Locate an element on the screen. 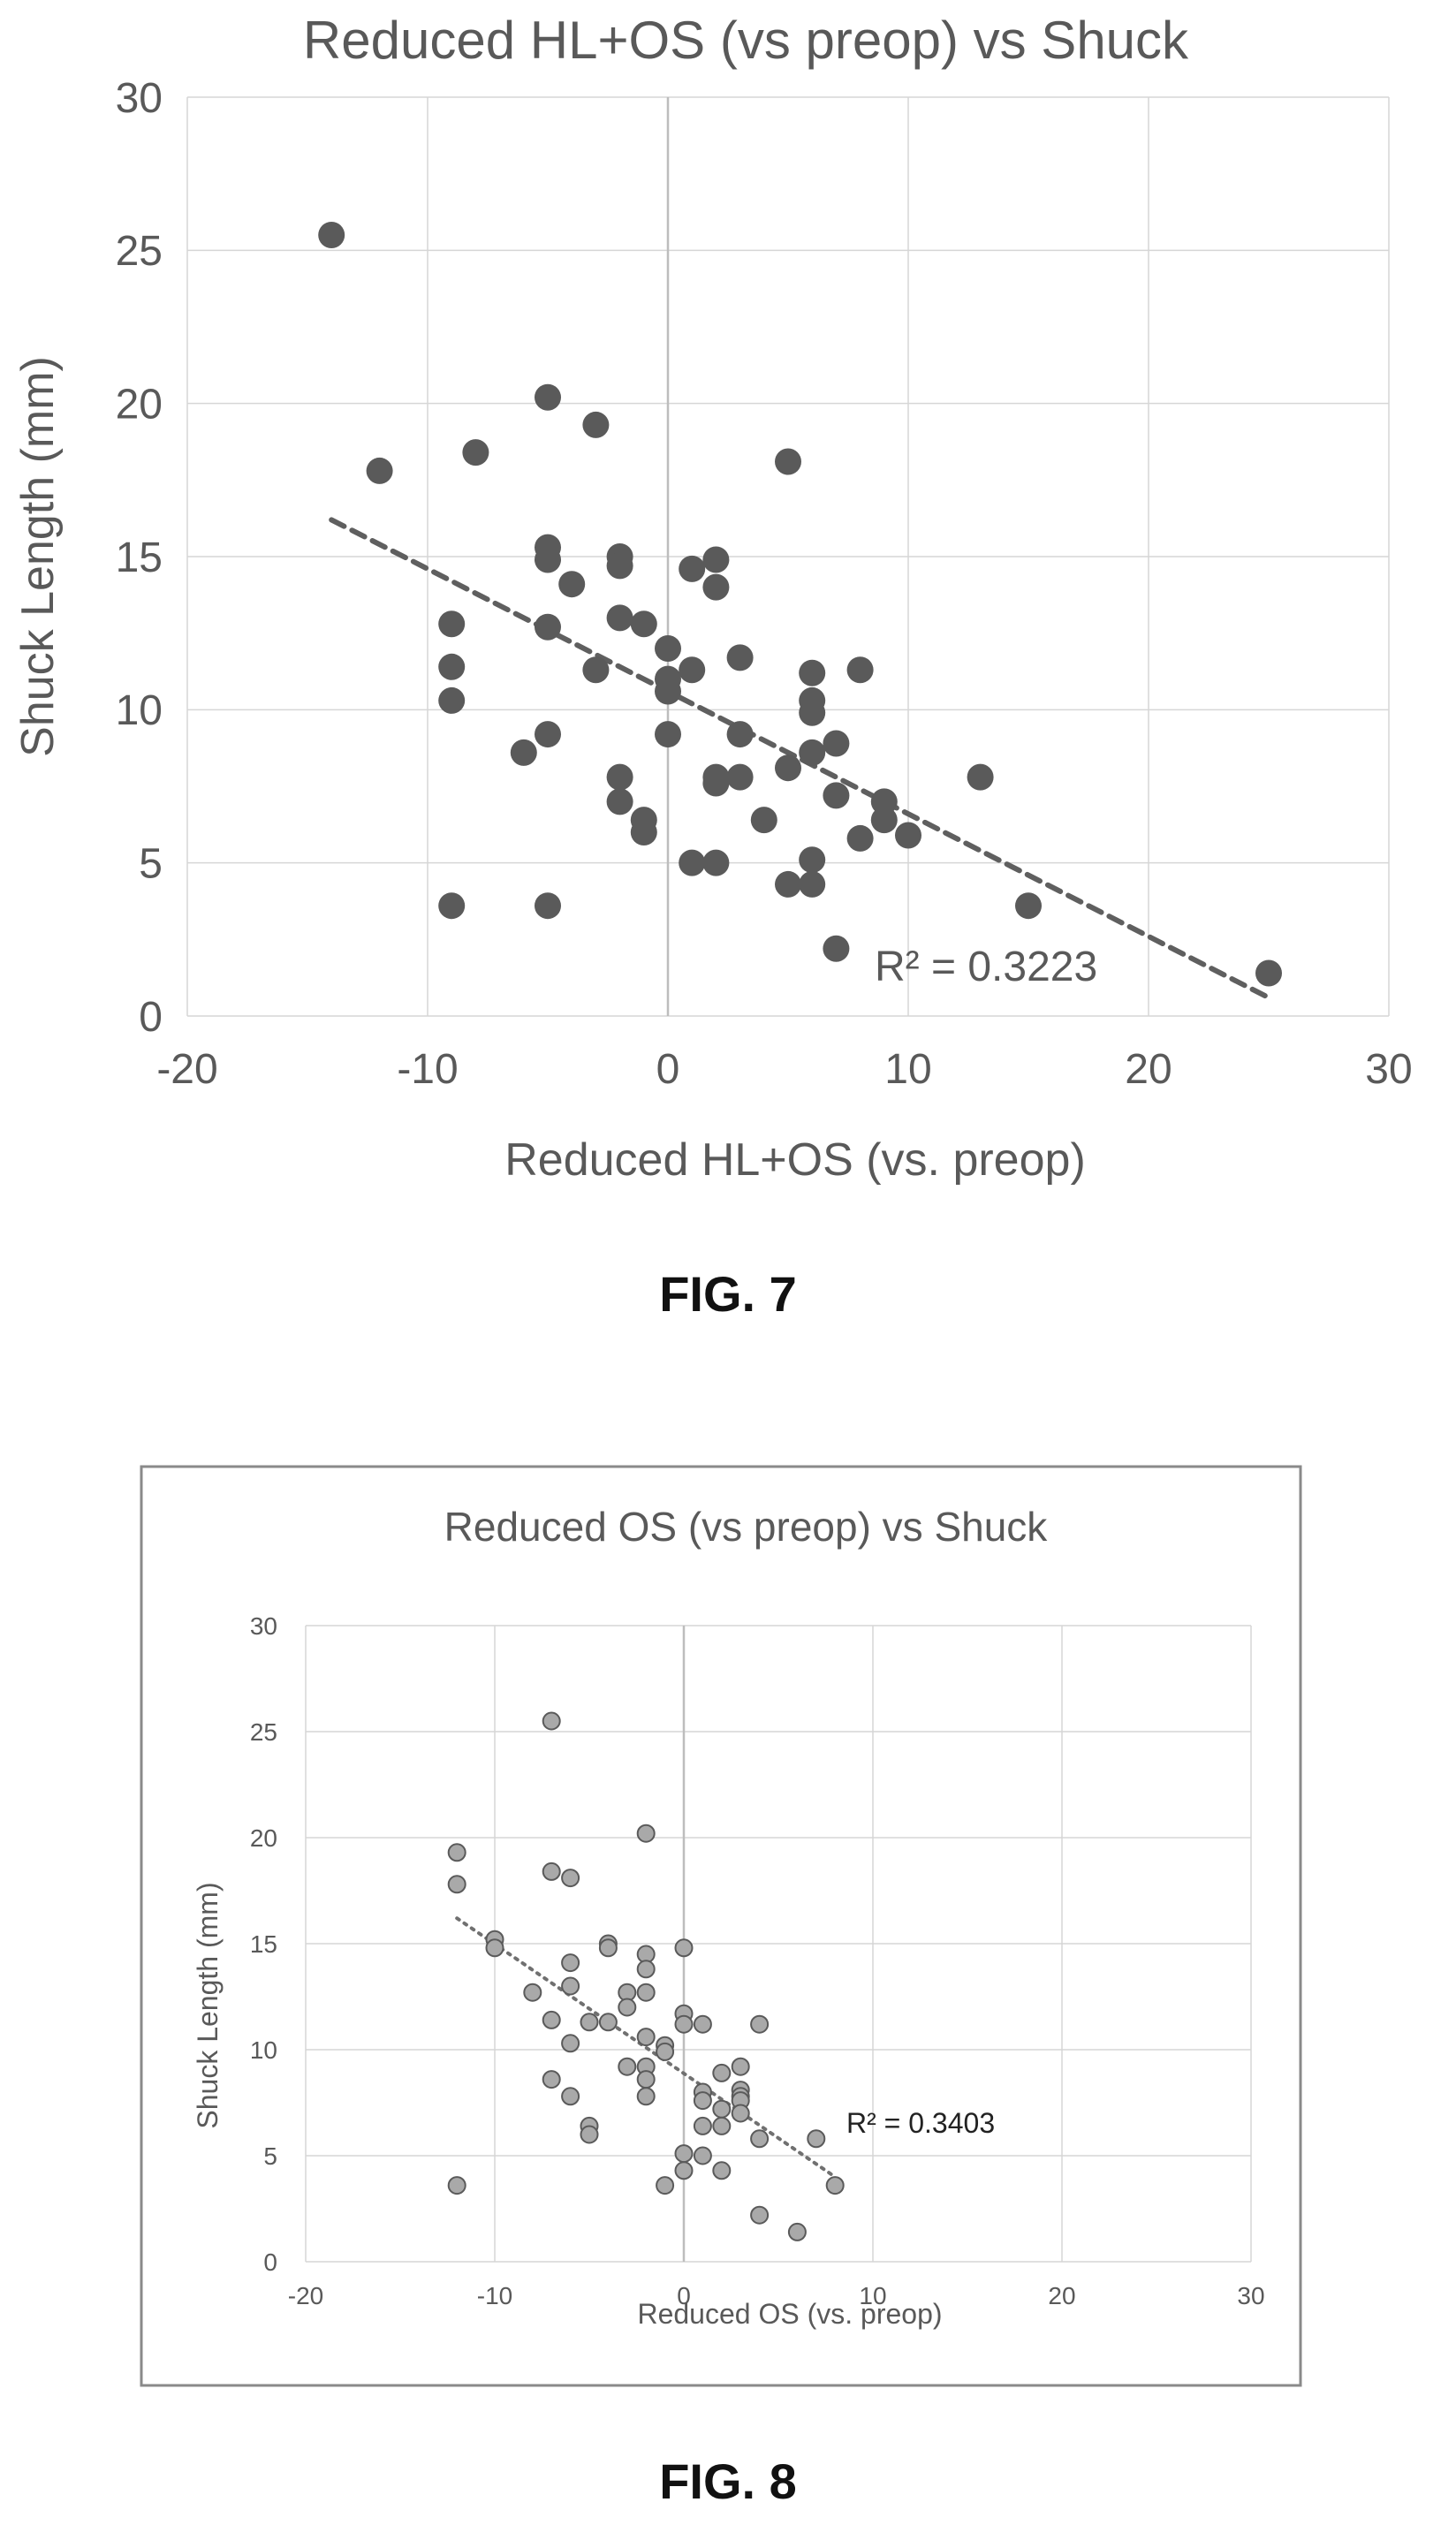  figure-8-caption: FIG. 8 is located at coordinates (728, 2481).